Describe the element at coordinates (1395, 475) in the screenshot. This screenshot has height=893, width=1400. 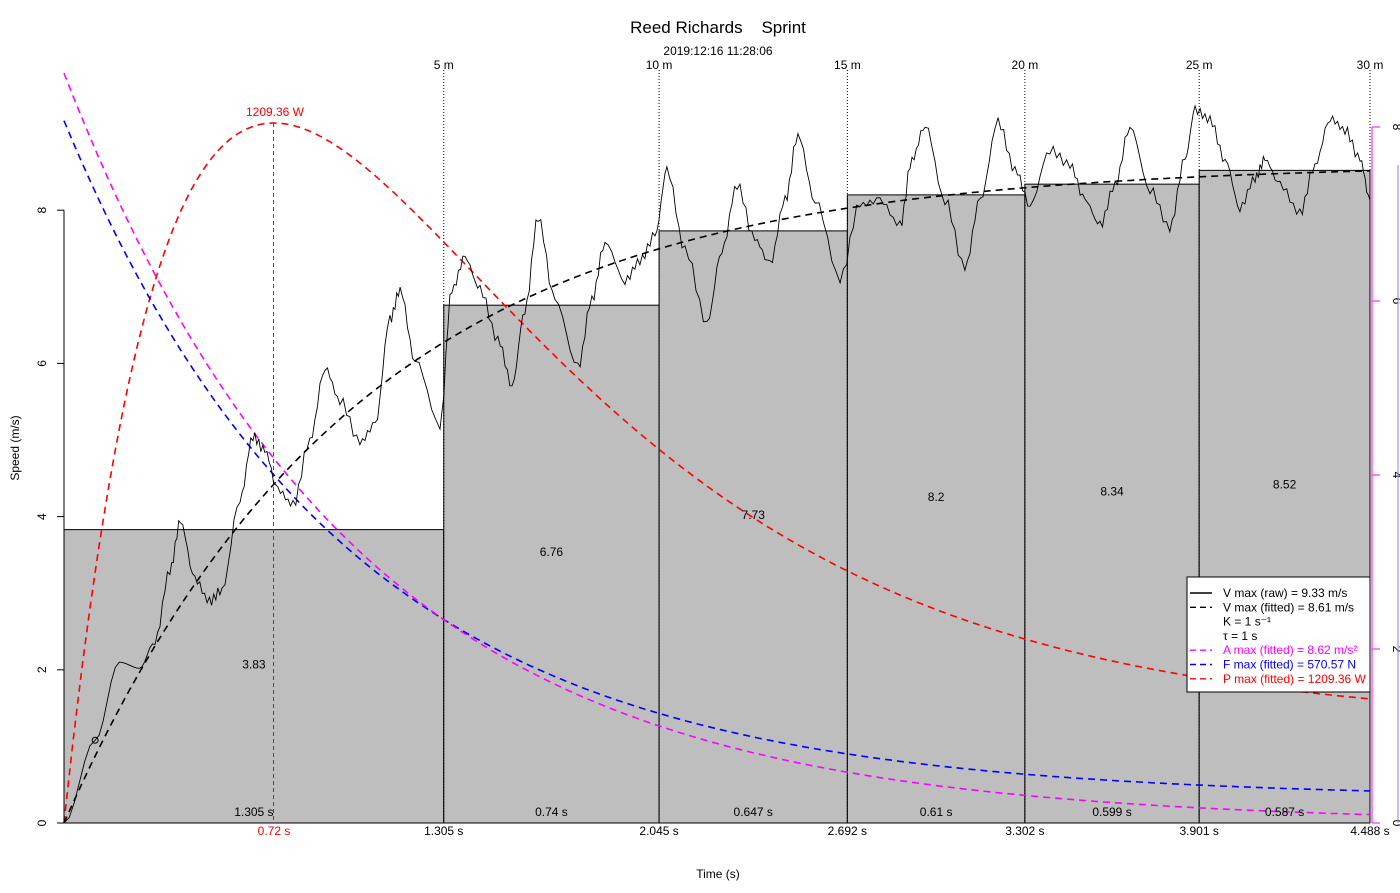
I see `right-axis-tick-label: 4` at that location.